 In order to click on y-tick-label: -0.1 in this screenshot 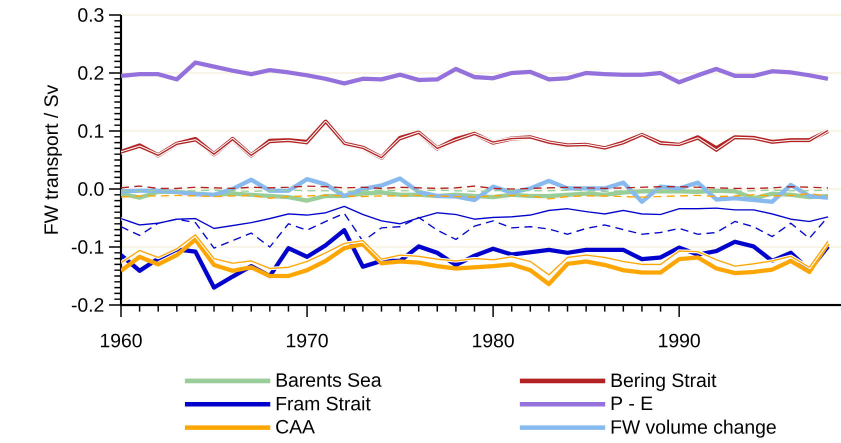, I will do `click(88, 247)`.